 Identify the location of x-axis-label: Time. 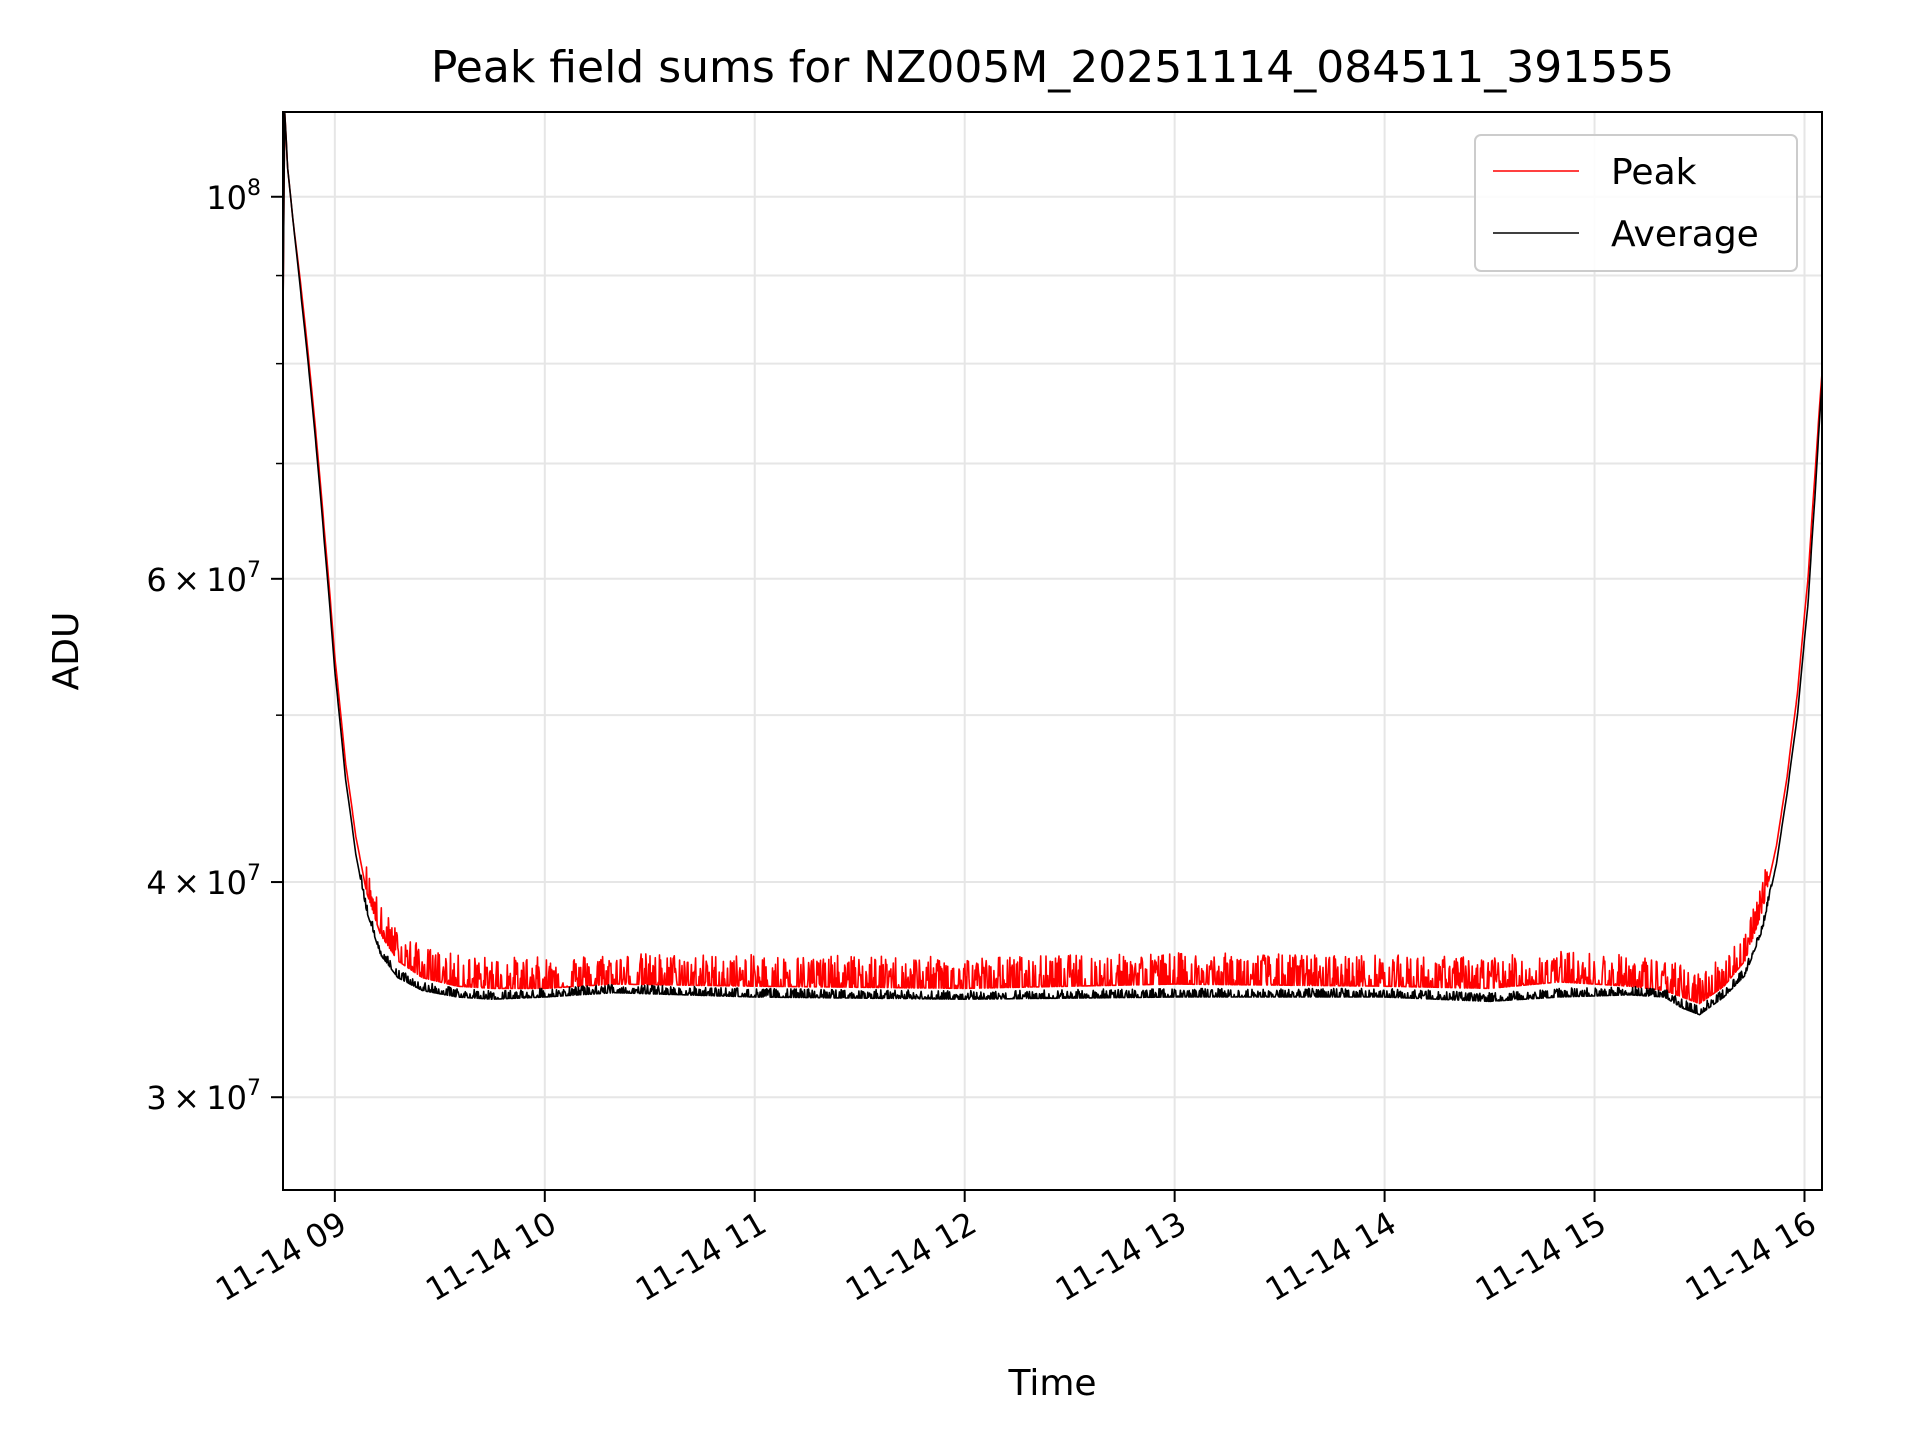
(1051, 1383).